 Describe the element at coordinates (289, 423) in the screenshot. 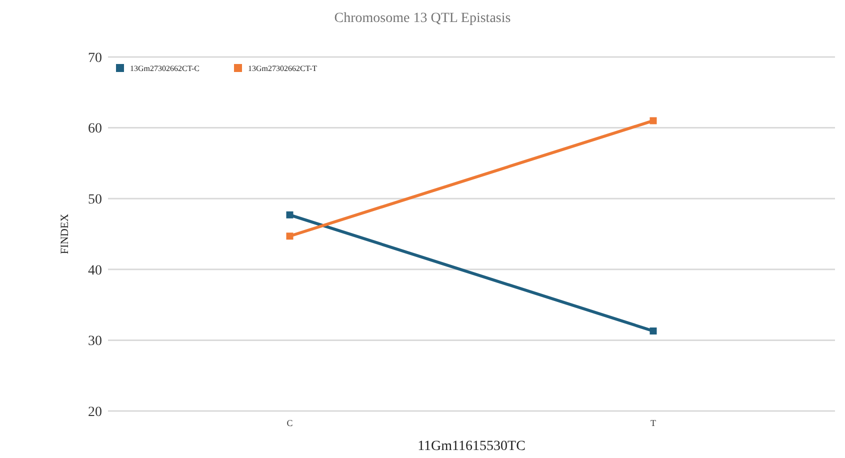

I see `x-tick-label: C` at that location.